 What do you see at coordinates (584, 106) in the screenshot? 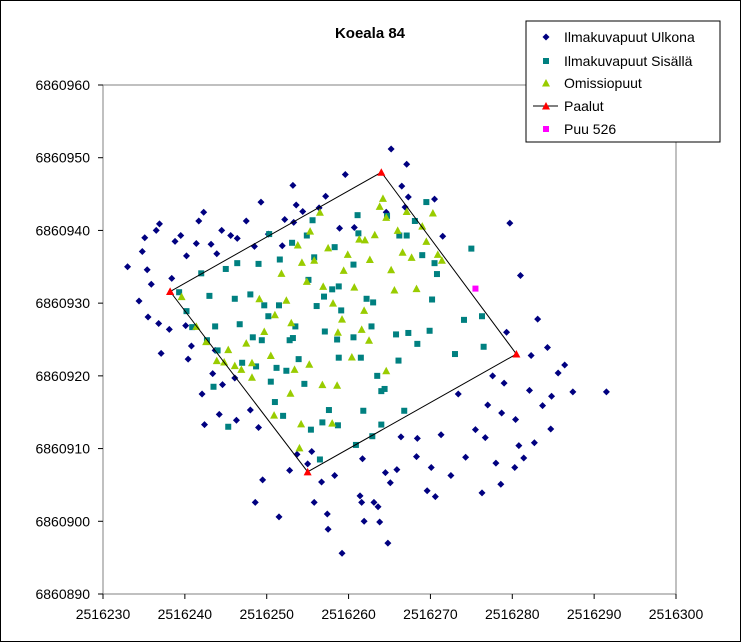
I see `legend-label-paalut: Paalut` at bounding box center [584, 106].